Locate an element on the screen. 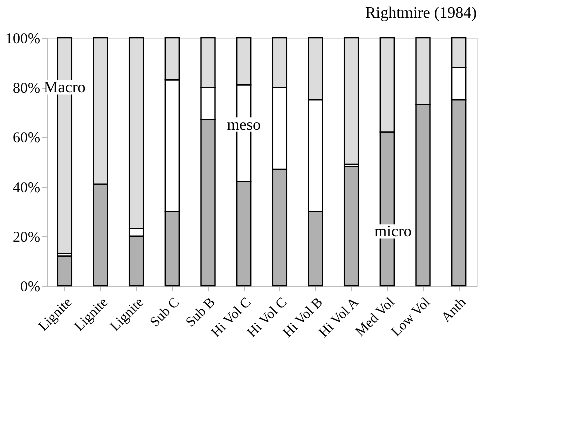  y-tick-label: 60% is located at coordinates (26, 138).